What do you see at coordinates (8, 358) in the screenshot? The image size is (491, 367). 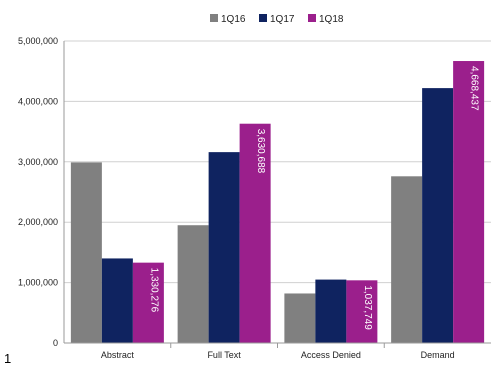 I see `footnote: 1` at bounding box center [8, 358].